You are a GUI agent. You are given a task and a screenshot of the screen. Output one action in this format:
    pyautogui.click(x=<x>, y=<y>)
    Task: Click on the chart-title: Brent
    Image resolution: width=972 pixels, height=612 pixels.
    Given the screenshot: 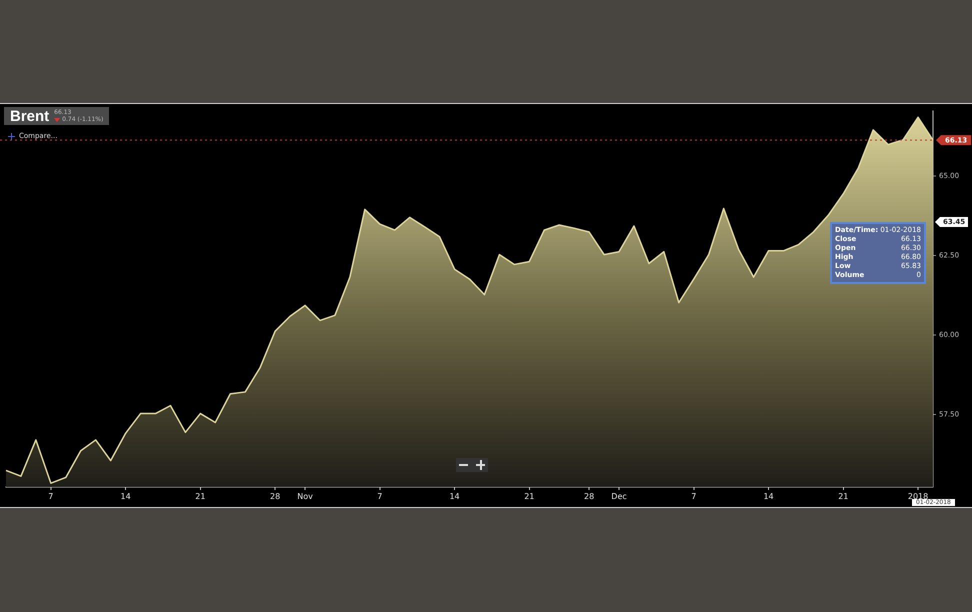 What is the action you would take?
    pyautogui.click(x=30, y=116)
    